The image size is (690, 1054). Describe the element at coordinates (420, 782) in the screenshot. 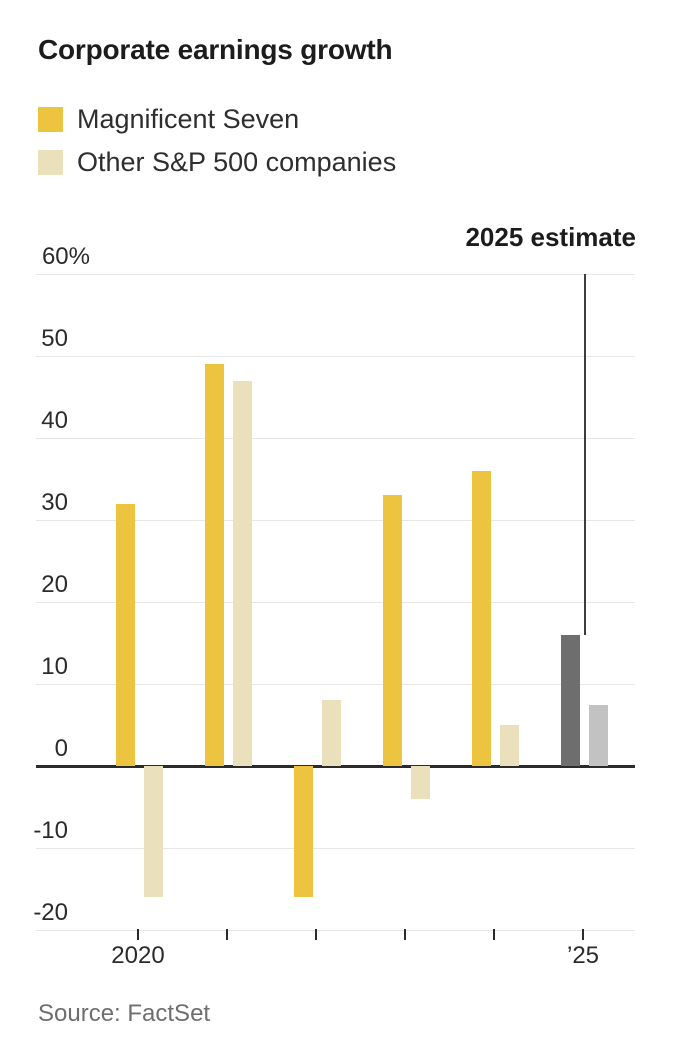

I see `bar-other-s-p-500-companies-2023` at that location.